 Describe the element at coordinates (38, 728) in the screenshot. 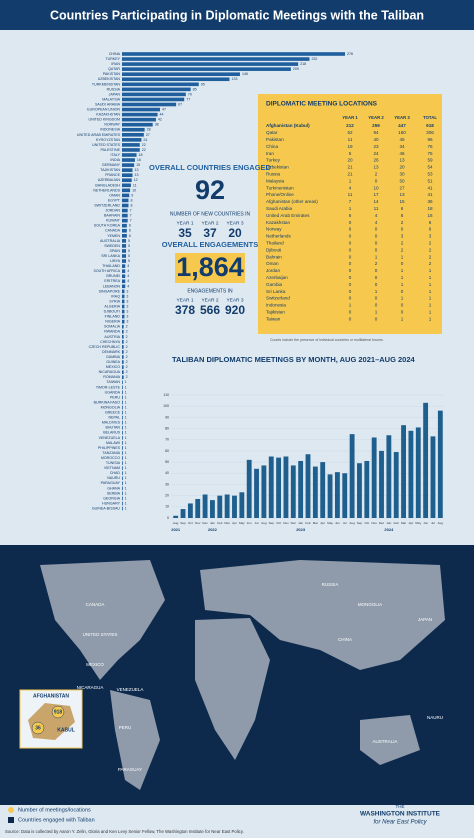

I see `inset-marker` at that location.